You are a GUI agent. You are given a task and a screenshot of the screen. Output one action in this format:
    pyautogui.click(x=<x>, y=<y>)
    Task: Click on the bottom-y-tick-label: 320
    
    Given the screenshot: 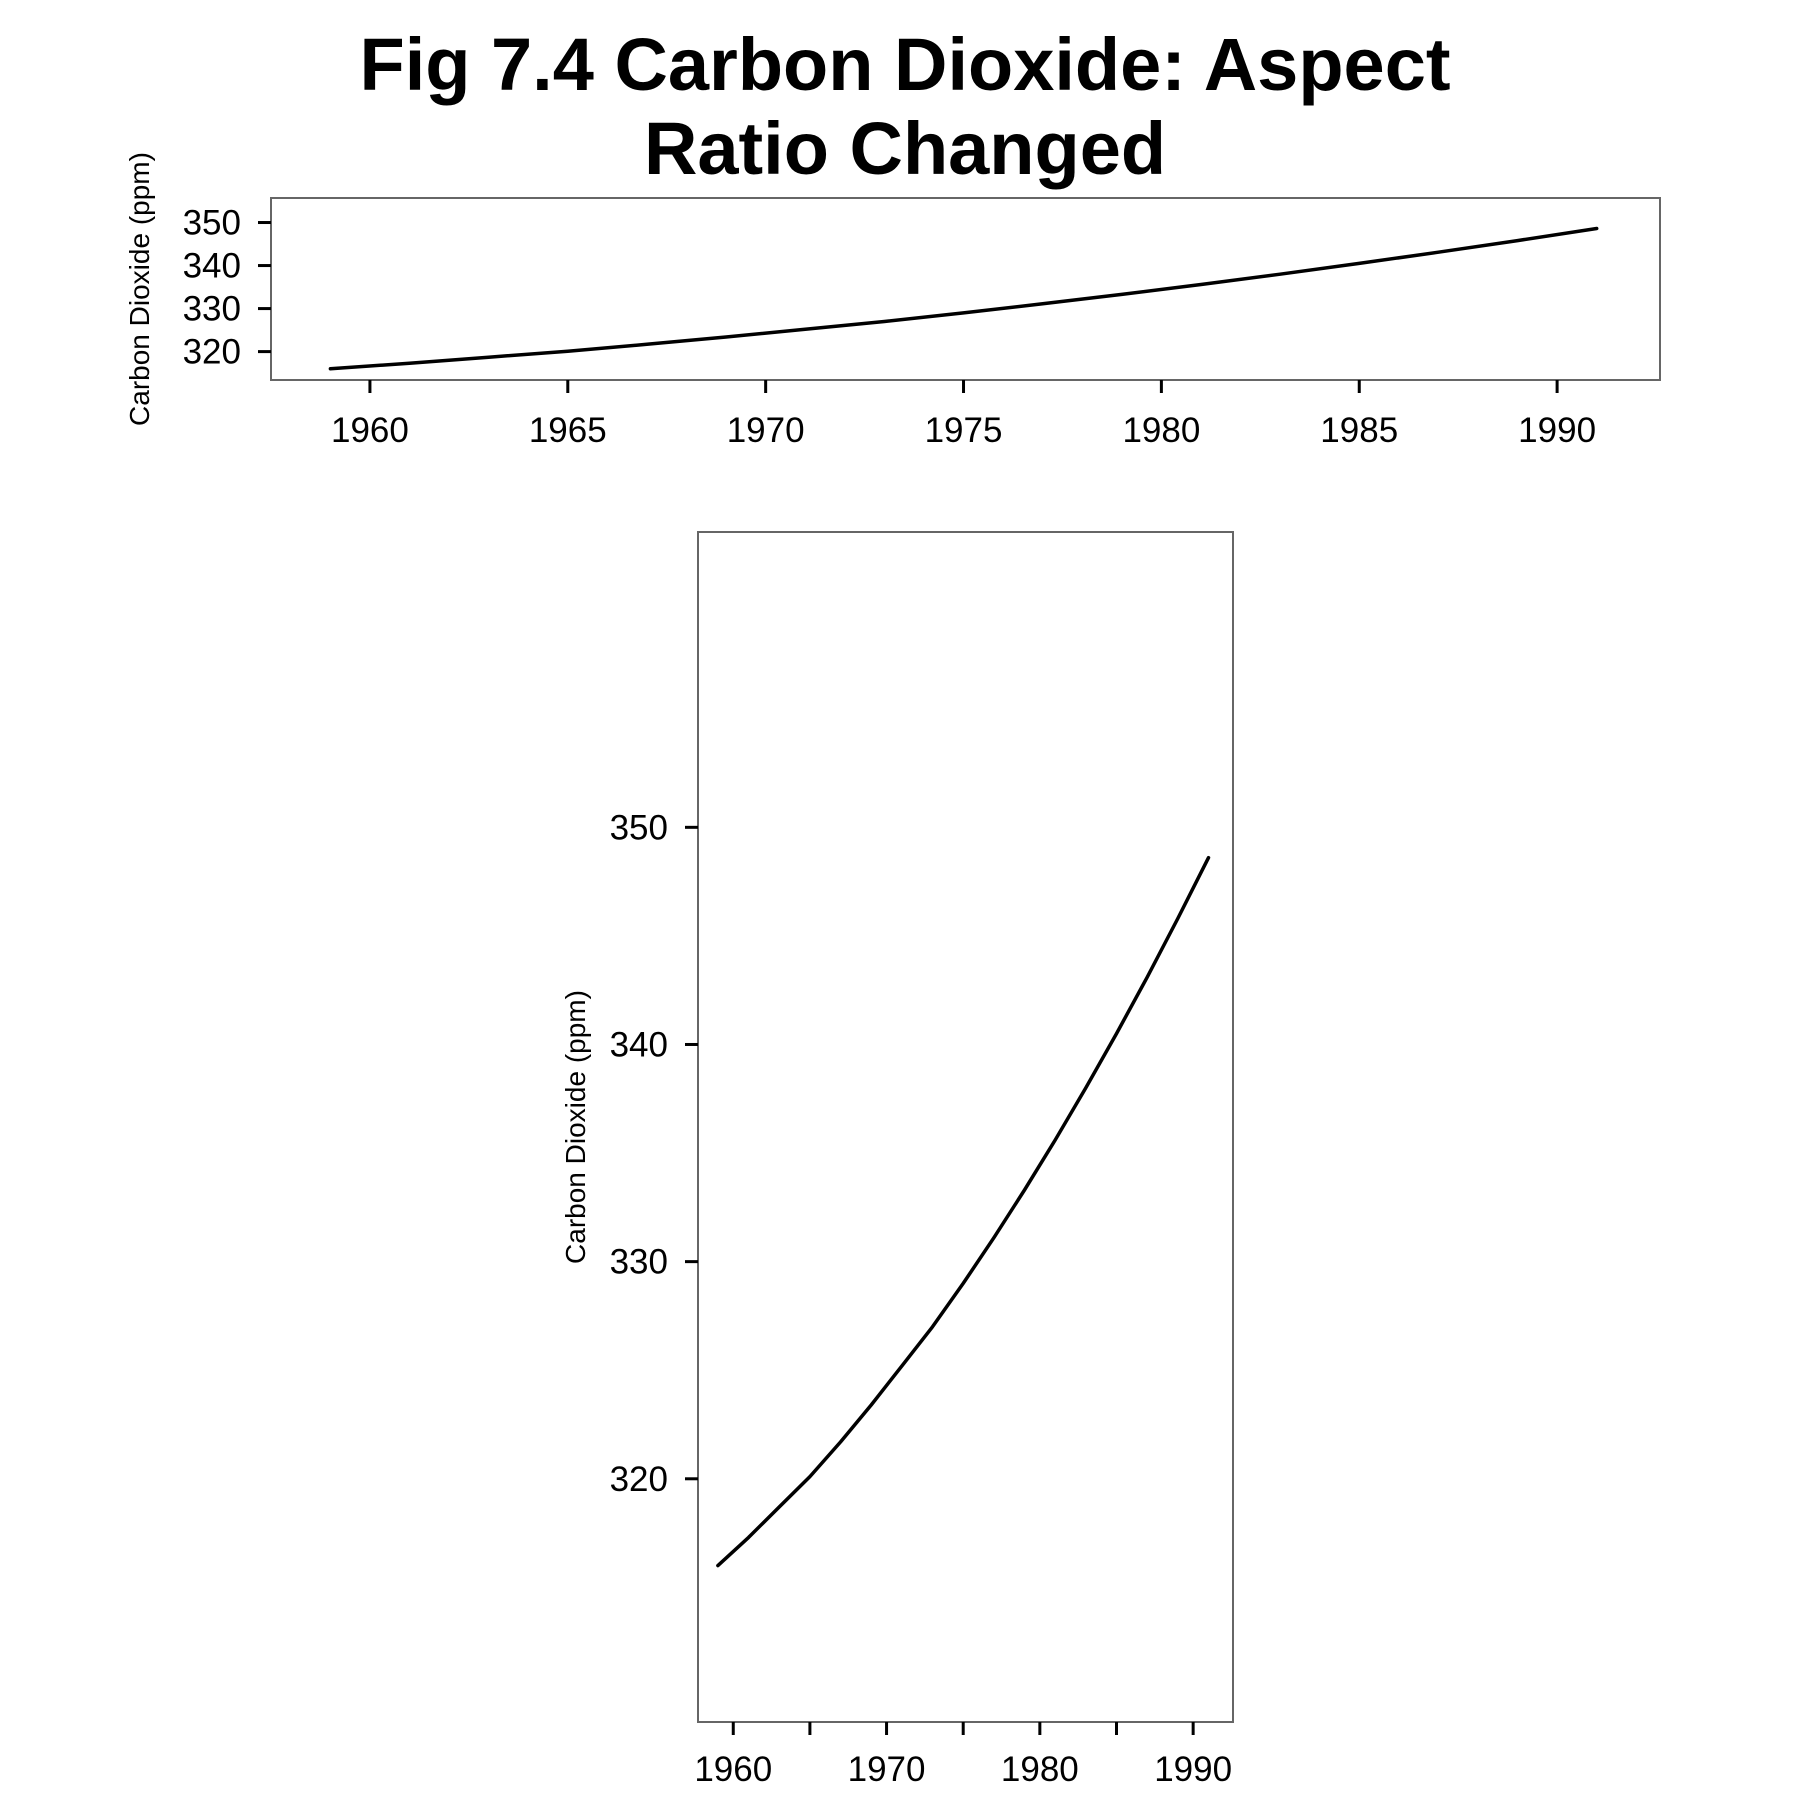 What is the action you would take?
    pyautogui.click(x=639, y=1479)
    